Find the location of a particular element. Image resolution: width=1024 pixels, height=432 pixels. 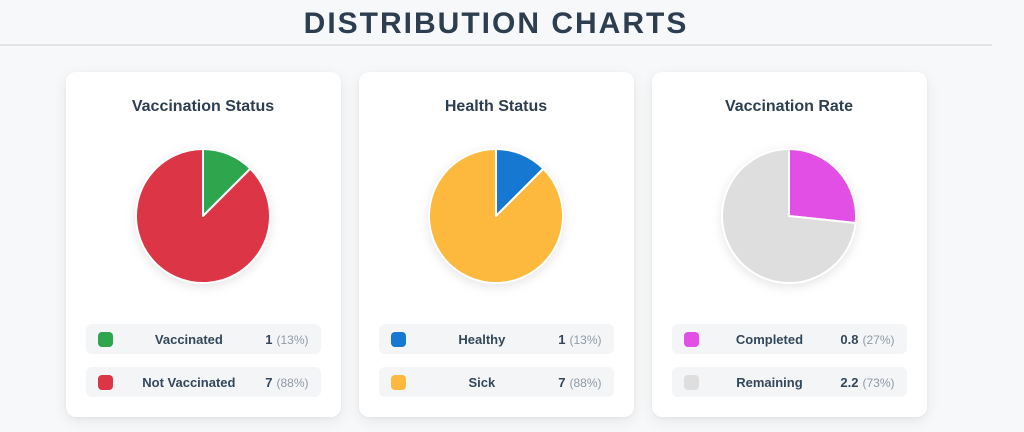

legend-value: 0.8 (27%) is located at coordinates (867, 339).